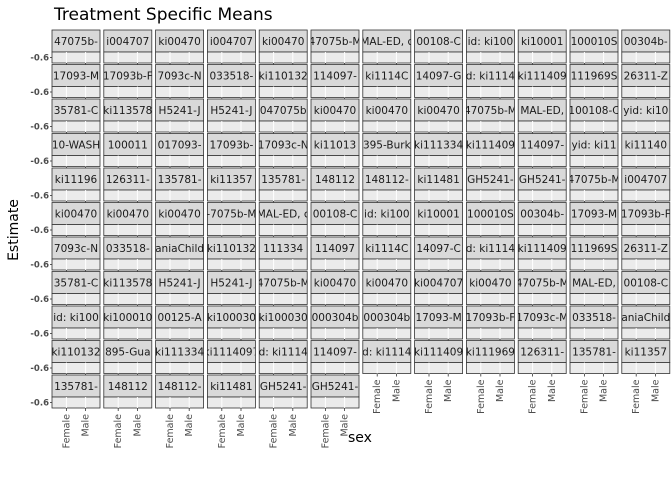 This screenshot has height=480, width=672. What do you see at coordinates (231, 220) in the screenshot?
I see `facet-panel: -7075b-M` at bounding box center [231, 220].